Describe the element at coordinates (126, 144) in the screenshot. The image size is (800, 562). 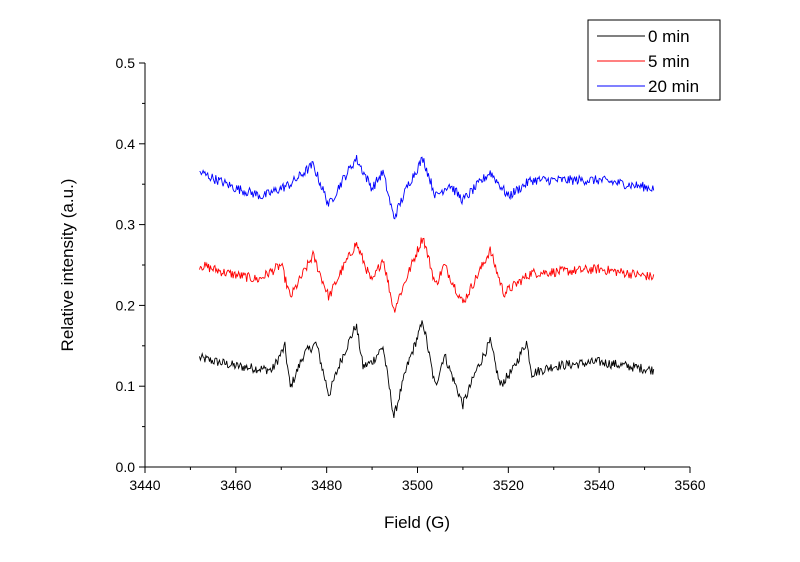
I see `y-tick-label: 0.4` at that location.